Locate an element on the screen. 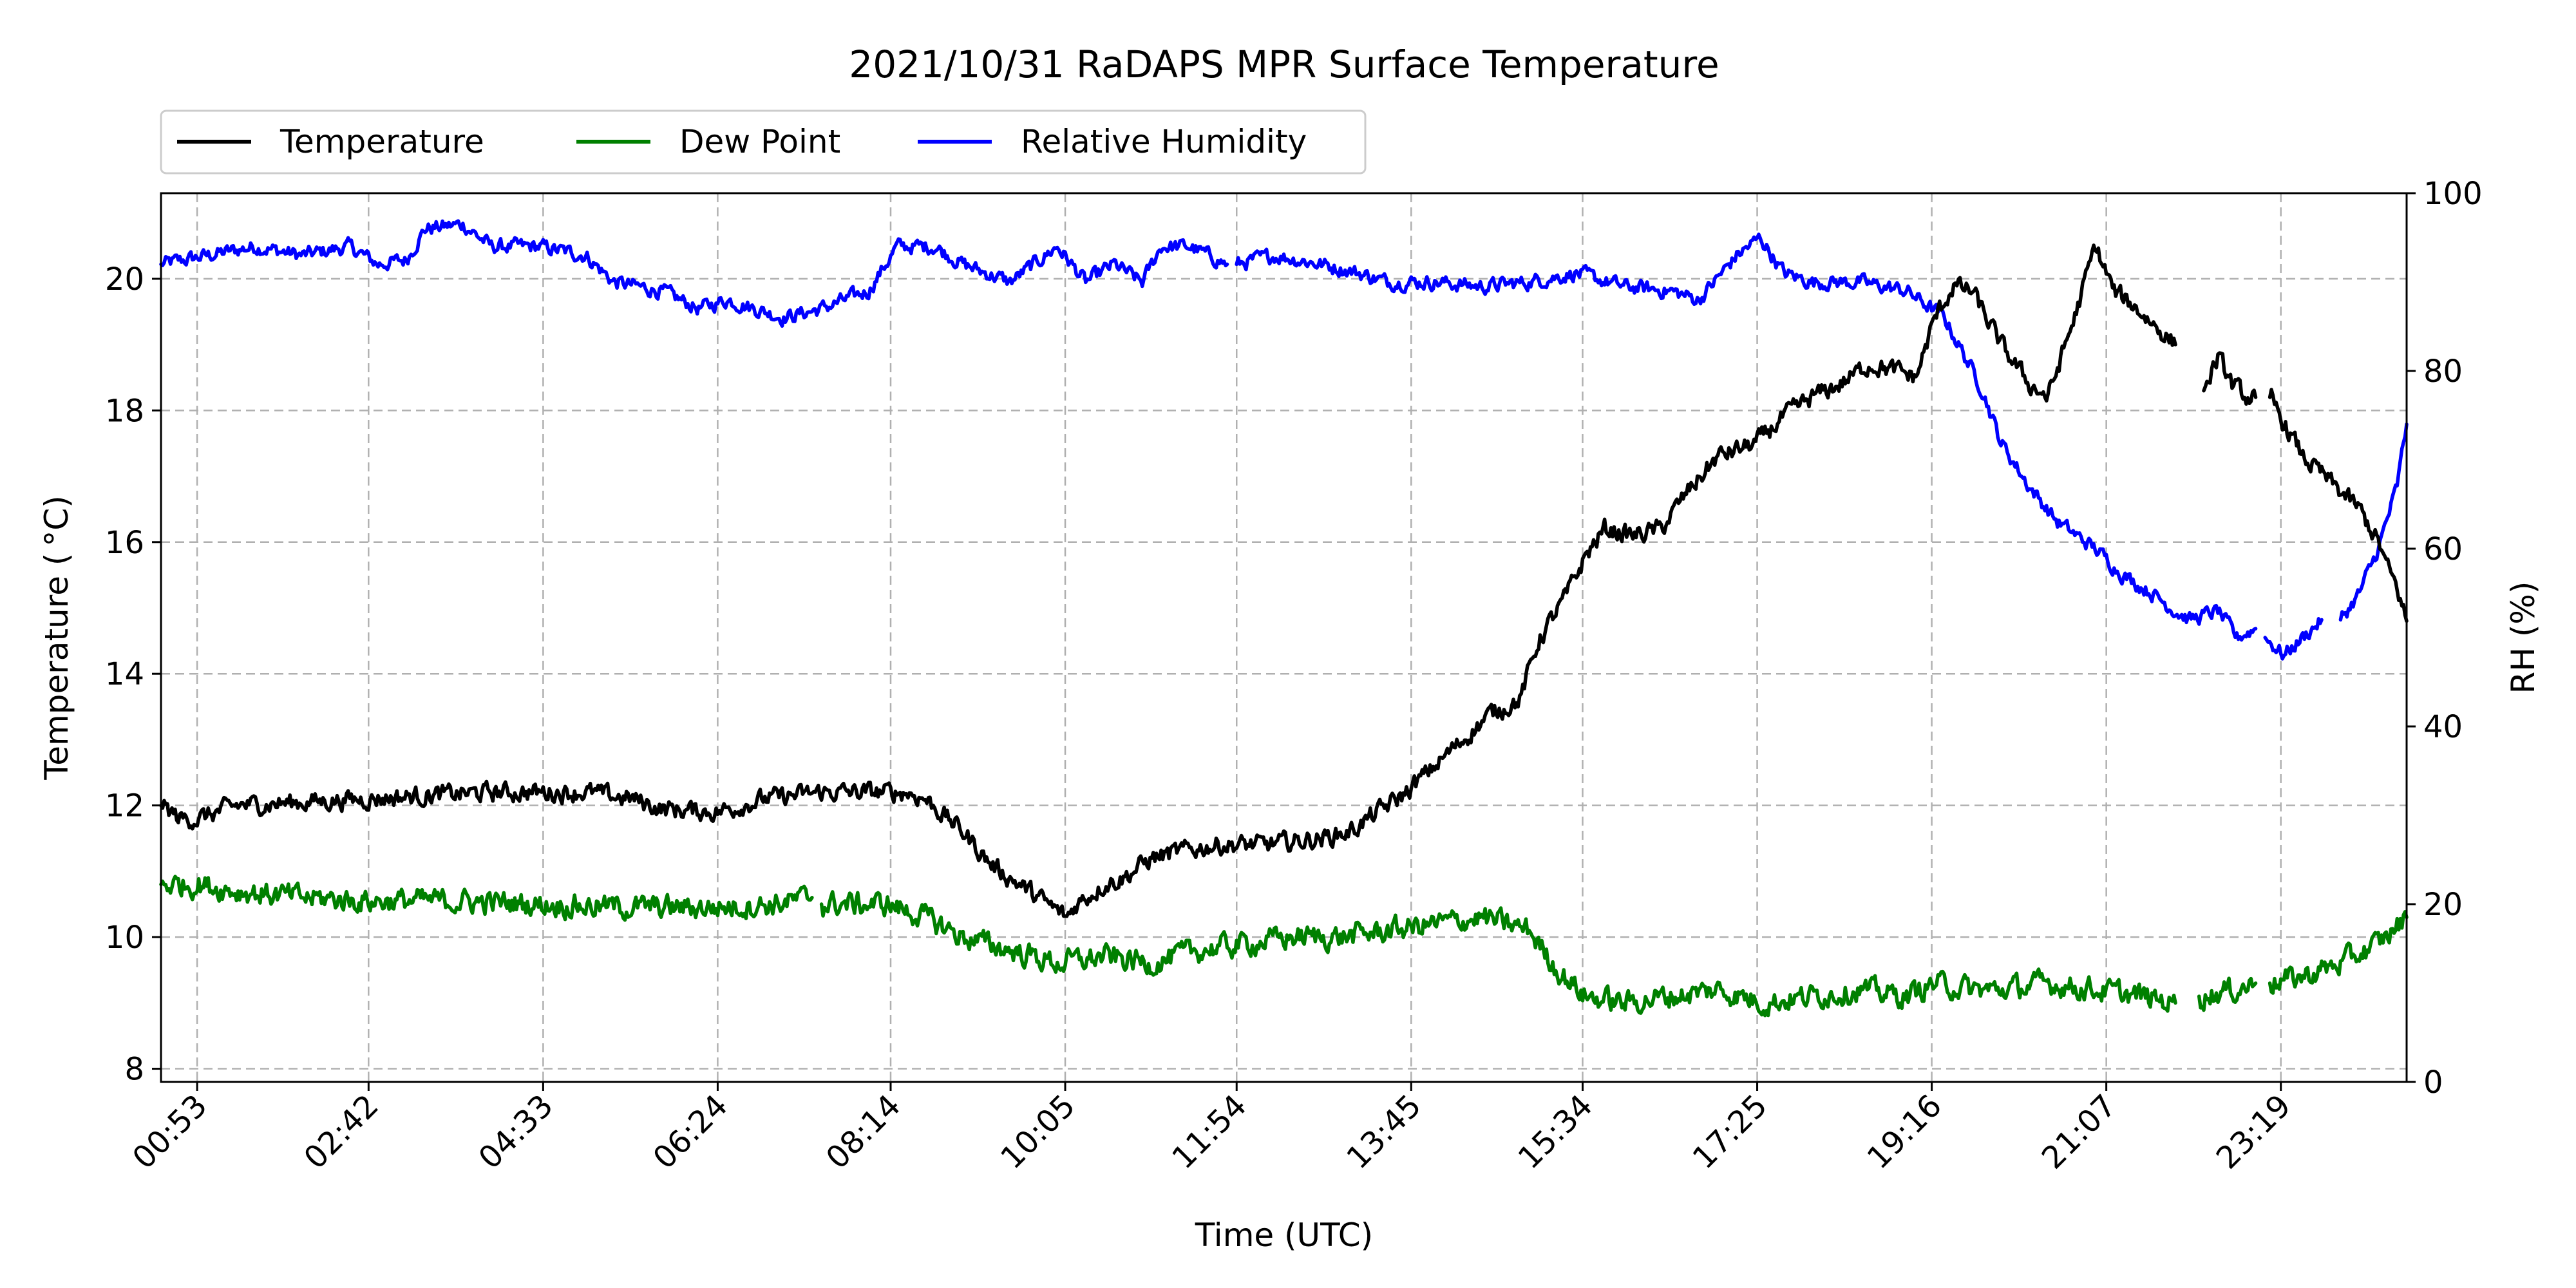  y-left-tick-label: 16 is located at coordinates (124, 543).